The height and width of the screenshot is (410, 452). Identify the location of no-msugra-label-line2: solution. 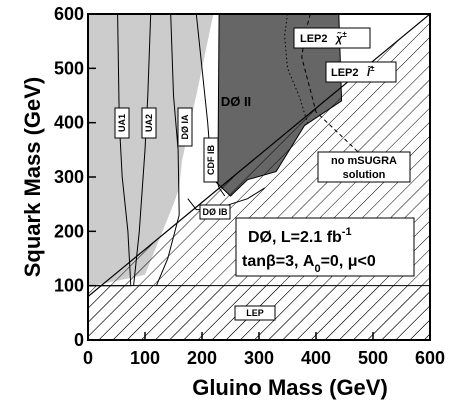
(364, 175).